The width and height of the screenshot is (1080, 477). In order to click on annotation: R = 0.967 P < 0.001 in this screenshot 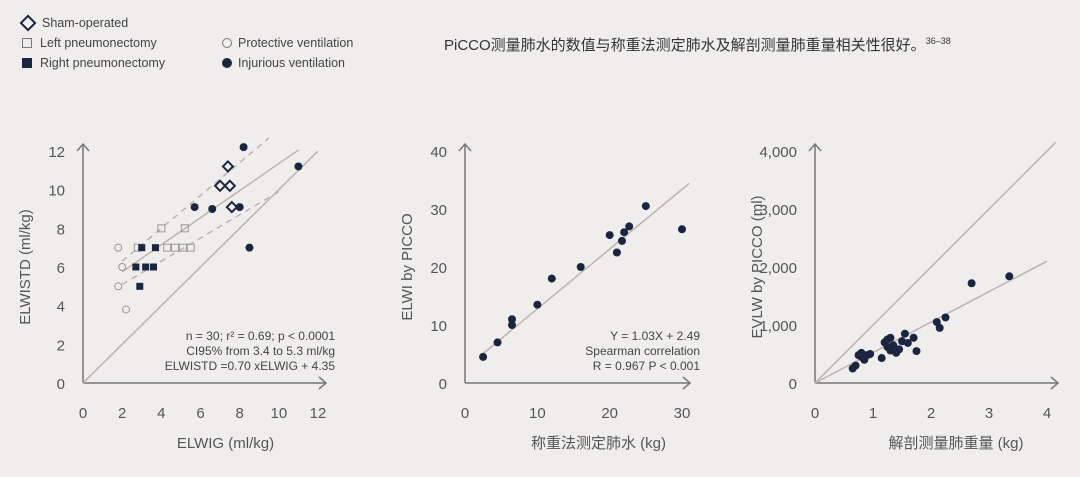, I will do `click(647, 366)`.